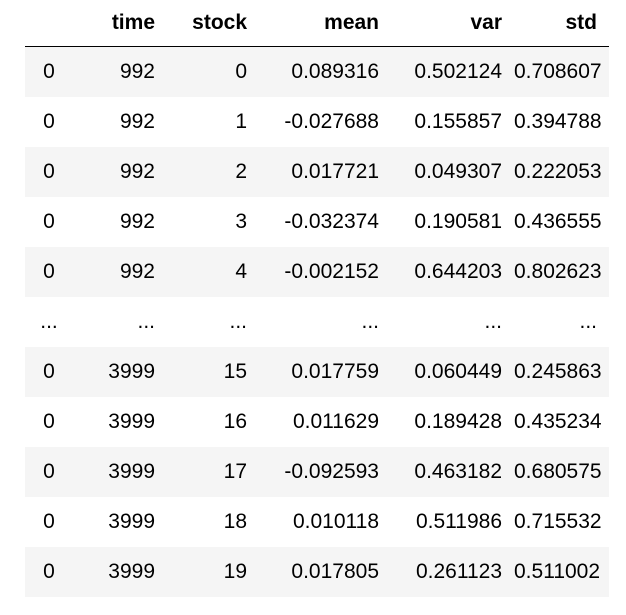  Describe the element at coordinates (558, 71) in the screenshot. I see `cell-std: 0.708607` at that location.